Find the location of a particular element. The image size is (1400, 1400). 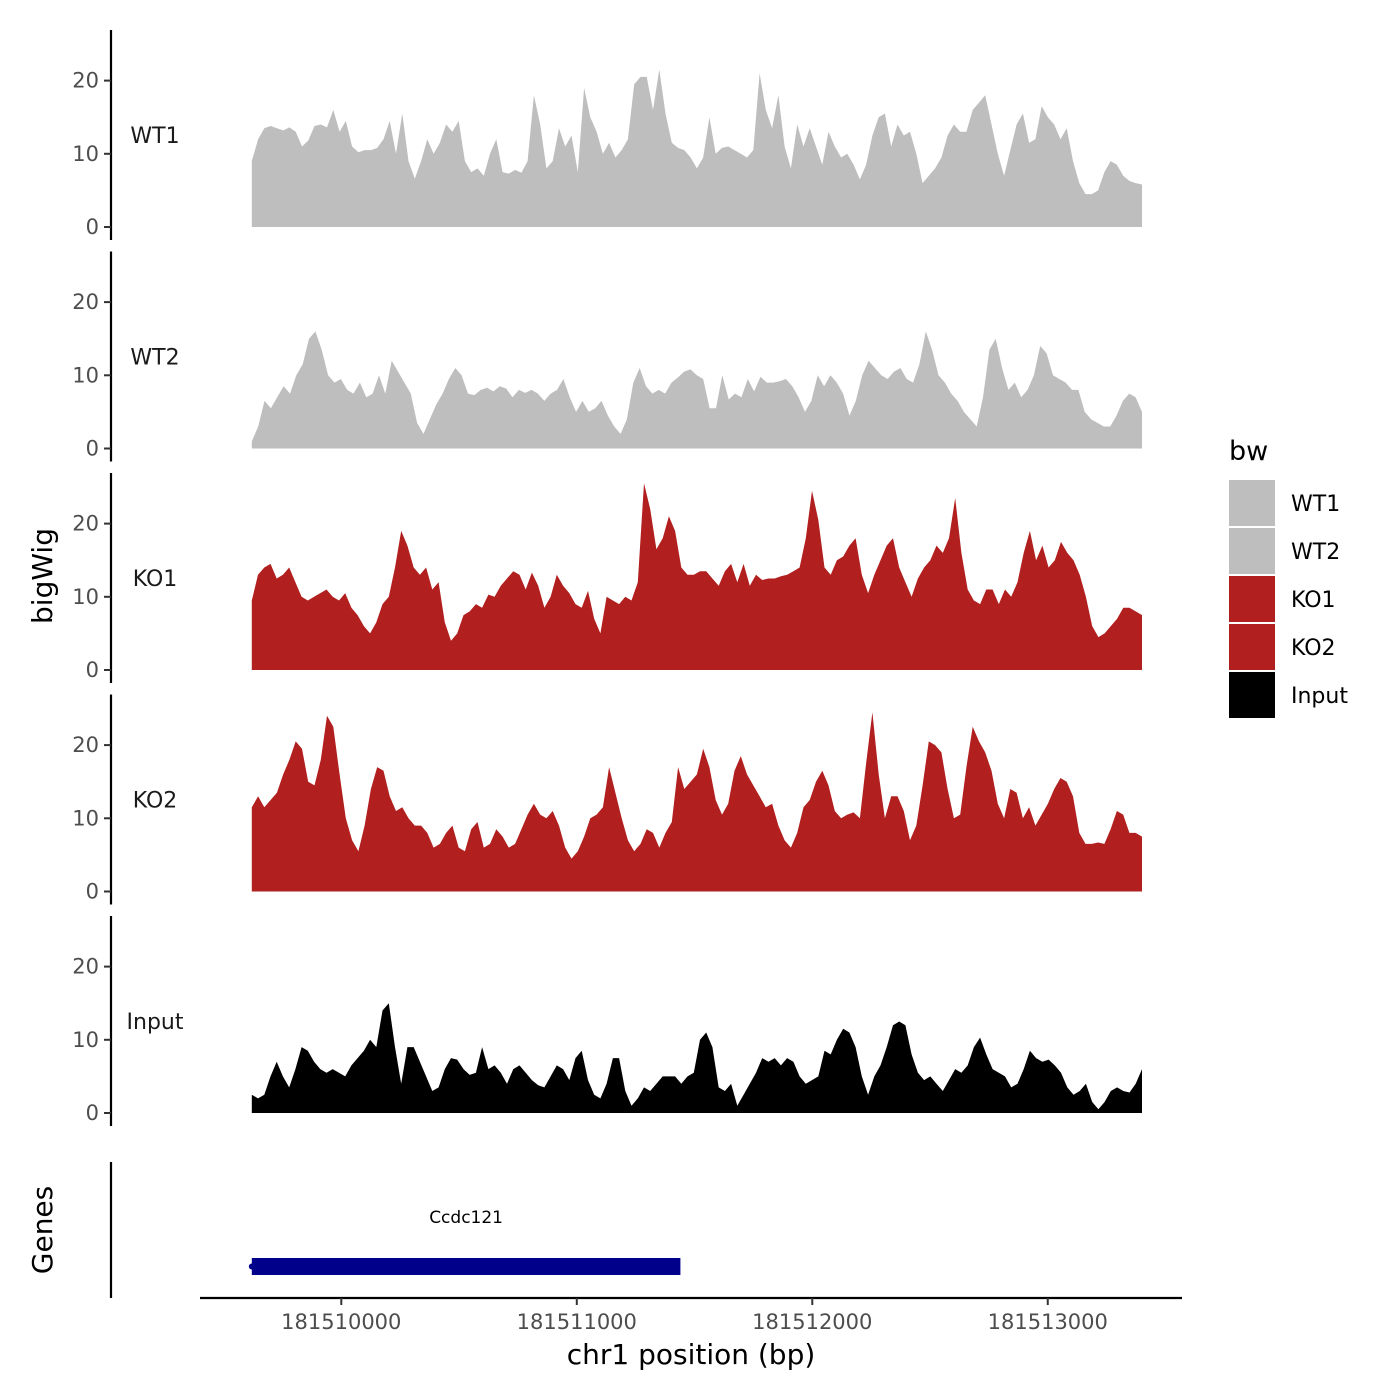

track-ko1: 0 10 20 KO1 is located at coordinates (607, 578).